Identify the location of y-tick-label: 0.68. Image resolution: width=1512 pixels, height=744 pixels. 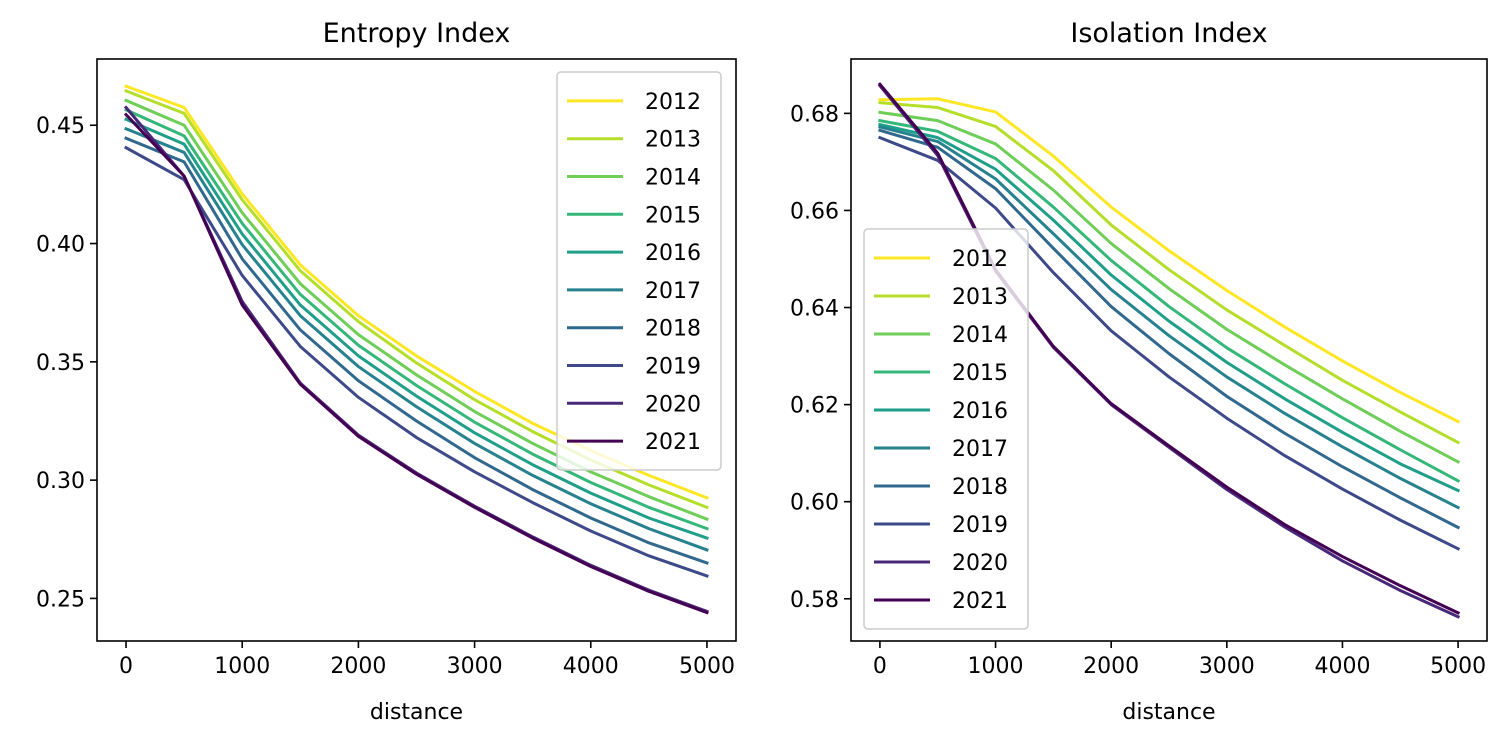
(814, 114).